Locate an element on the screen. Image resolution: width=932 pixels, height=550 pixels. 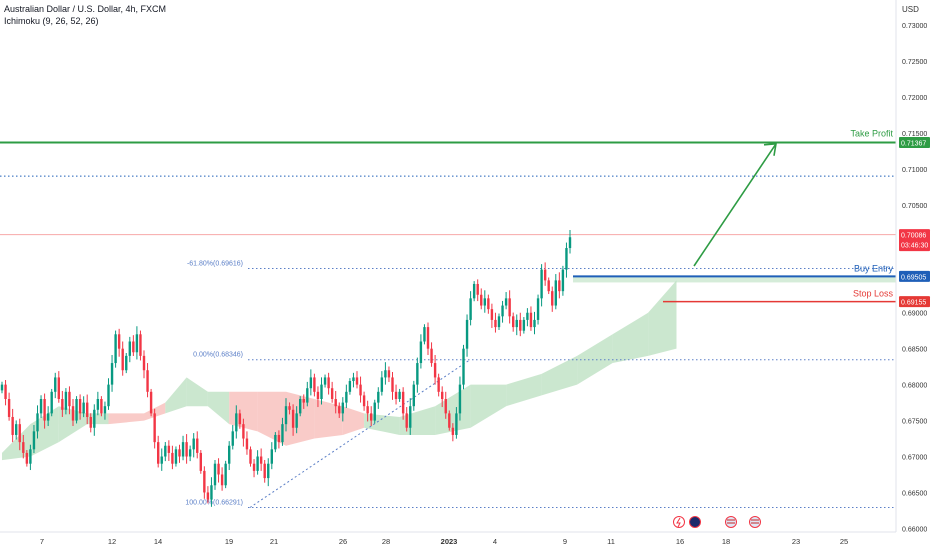
event-icons is located at coordinates (717, 522).